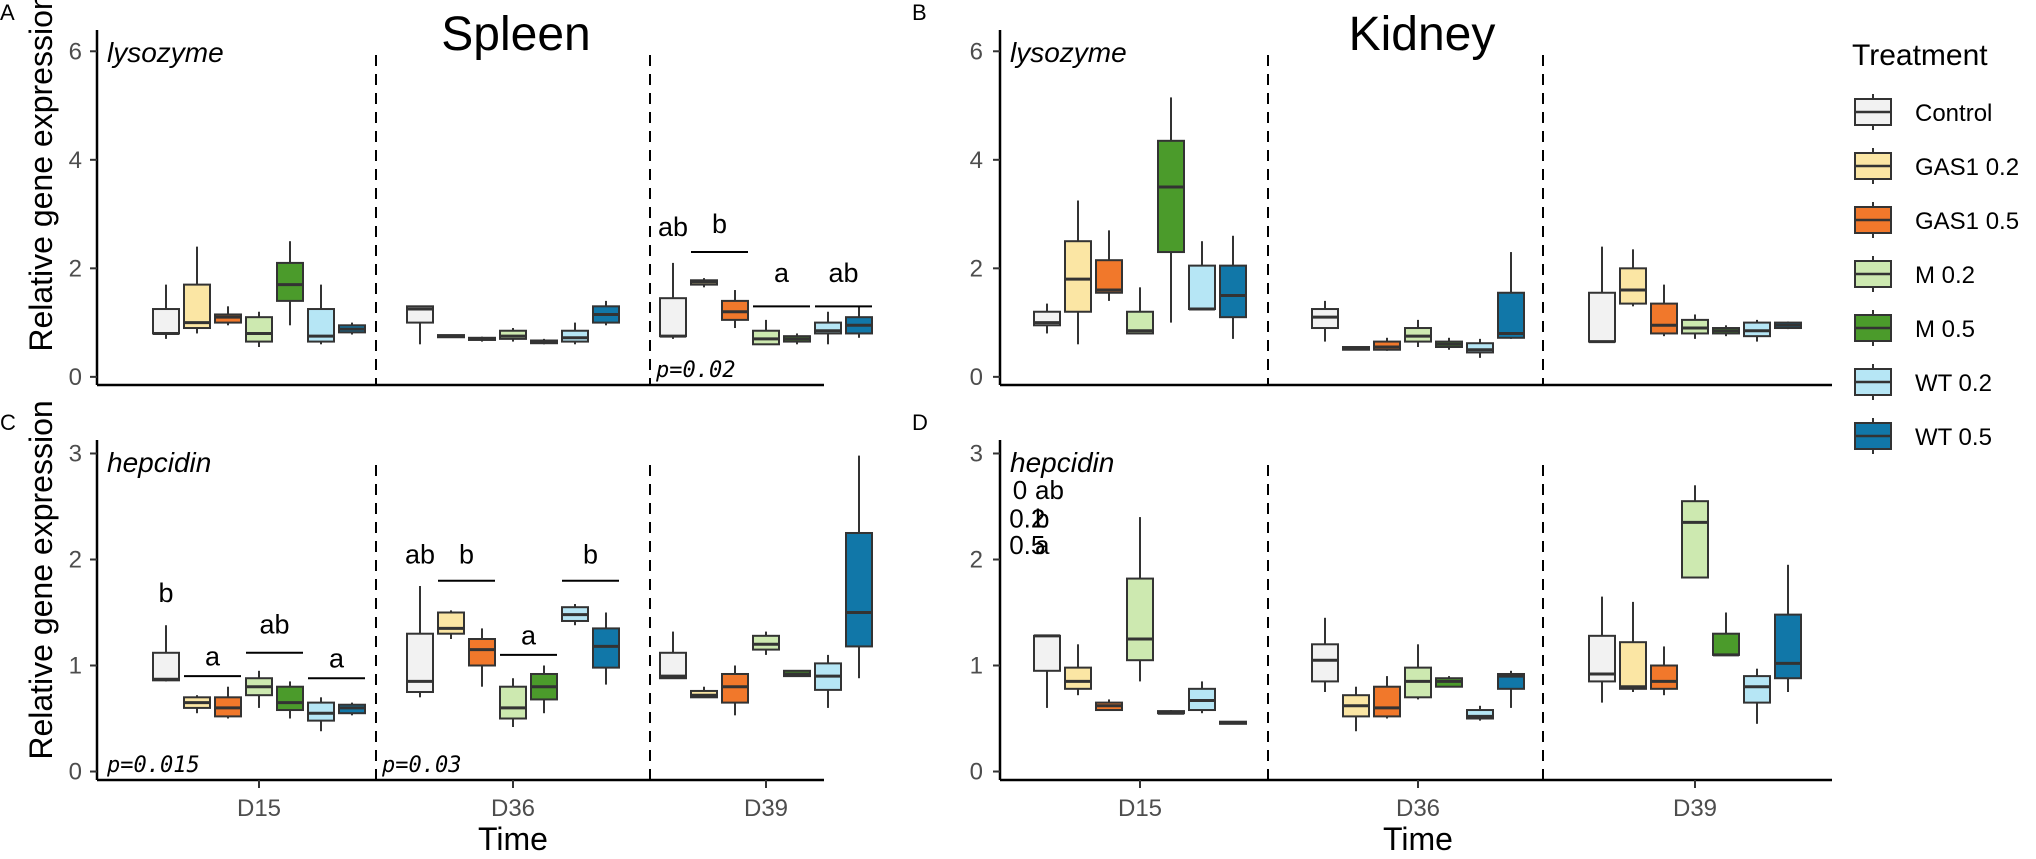 This screenshot has width=2036, height=859. Describe the element at coordinates (153, 765) in the screenshot. I see `p-value: p=0.015` at that location.